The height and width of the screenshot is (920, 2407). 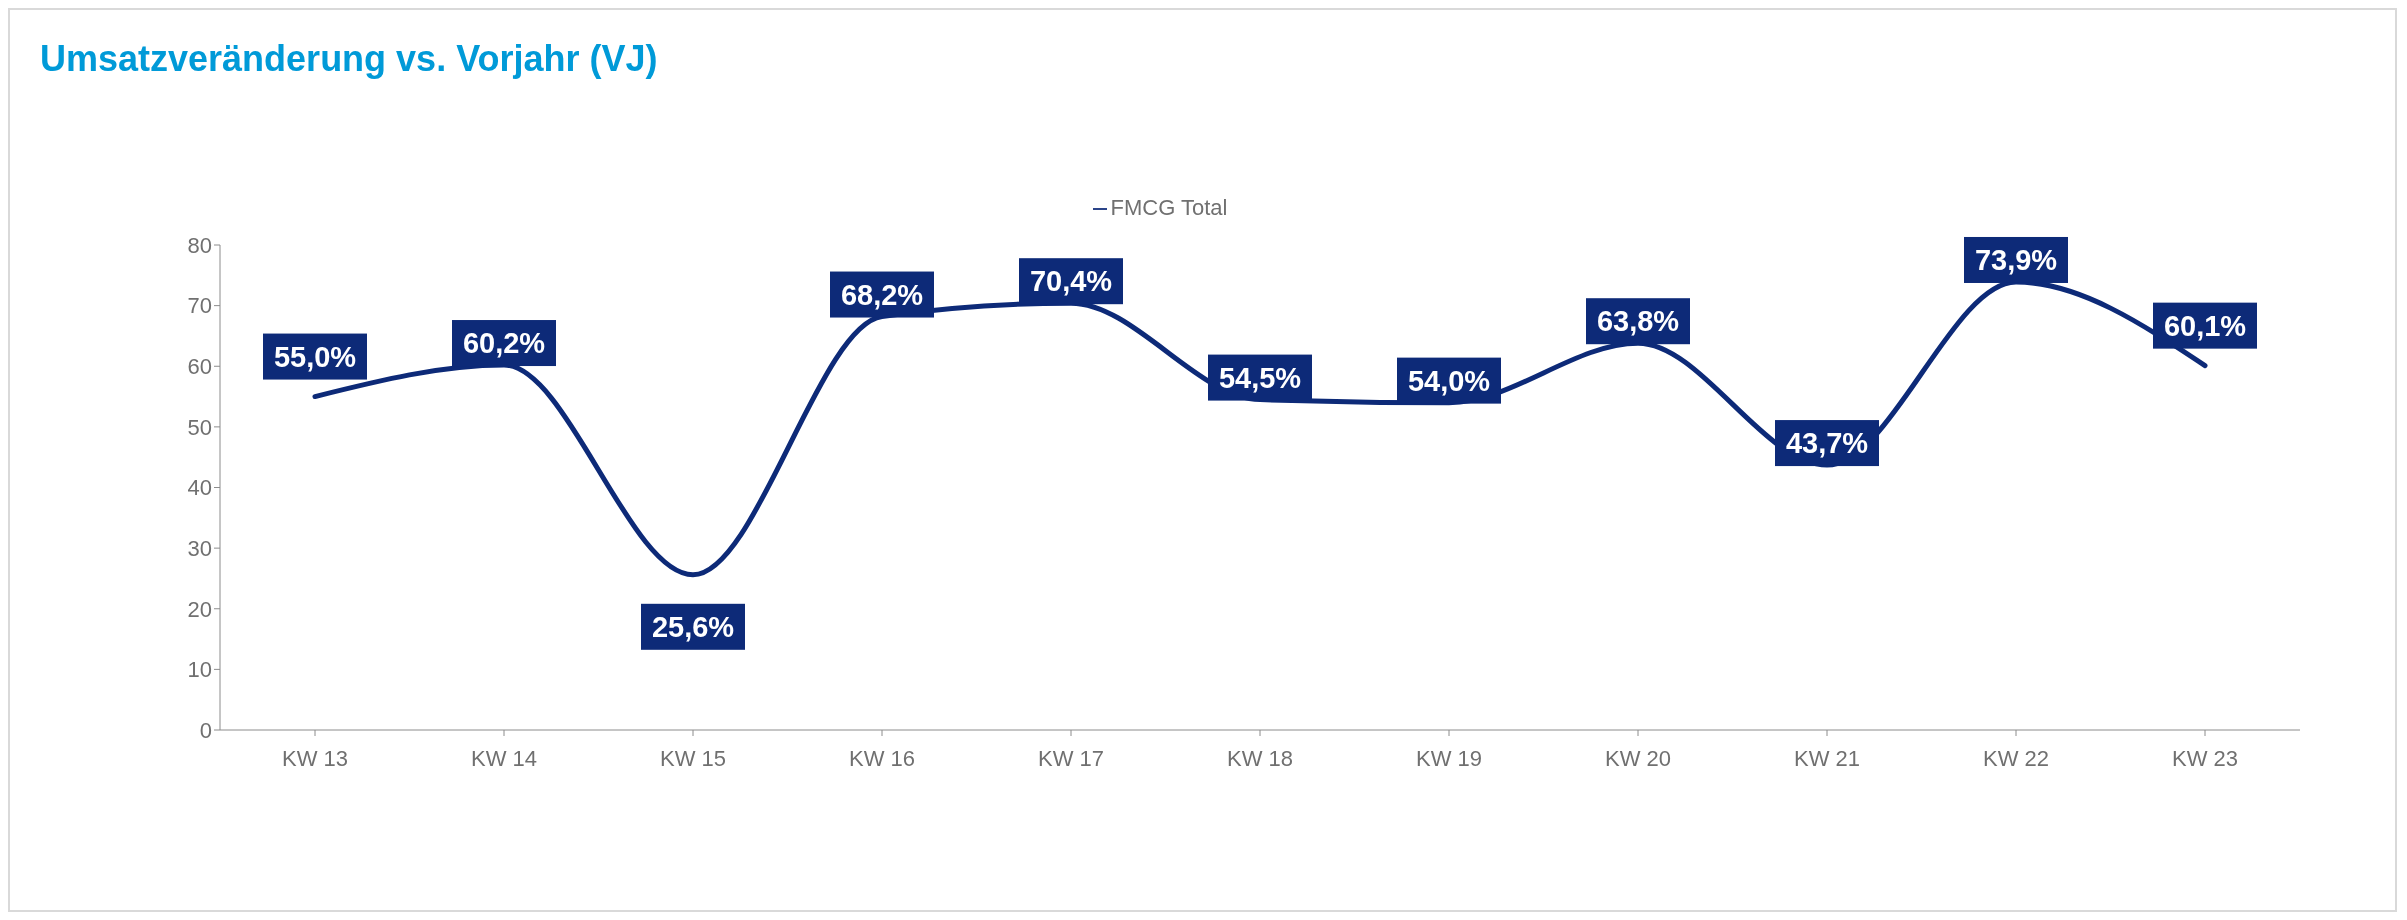 I want to click on x-tick-label: KW 14, so click(x=504, y=758).